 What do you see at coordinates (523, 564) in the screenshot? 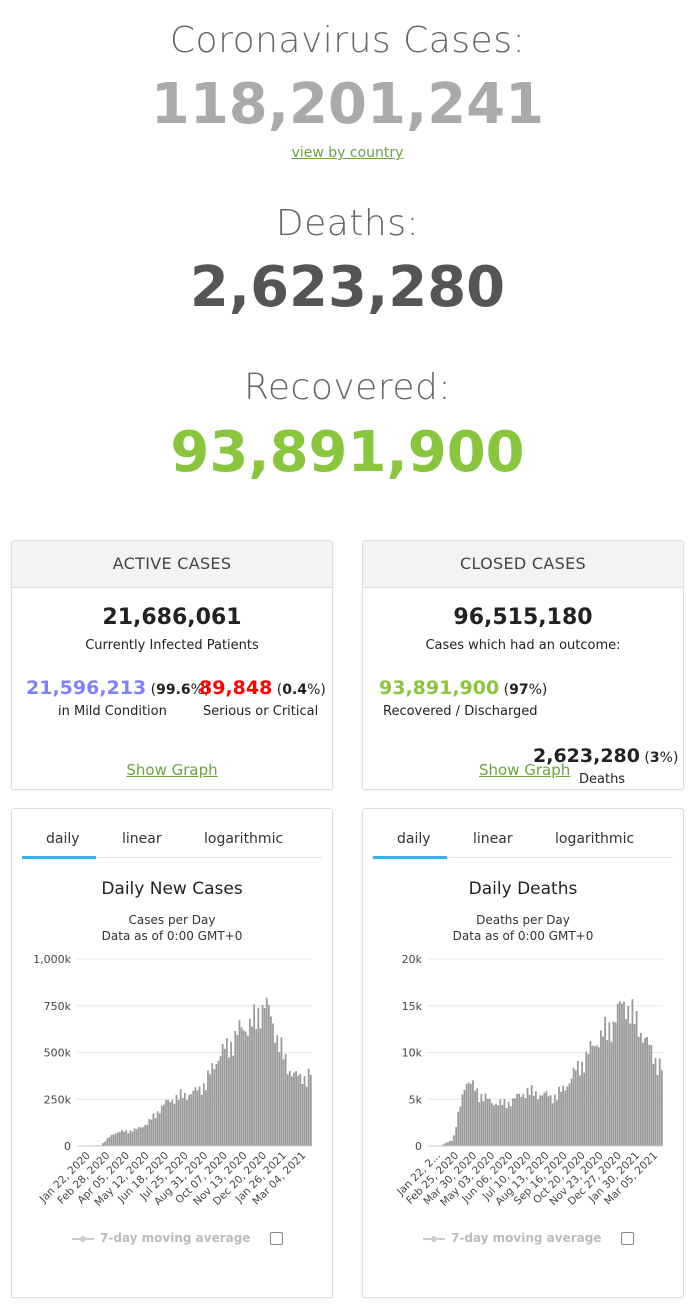
I see `closed-cases-header: CLOSED CASES` at bounding box center [523, 564].